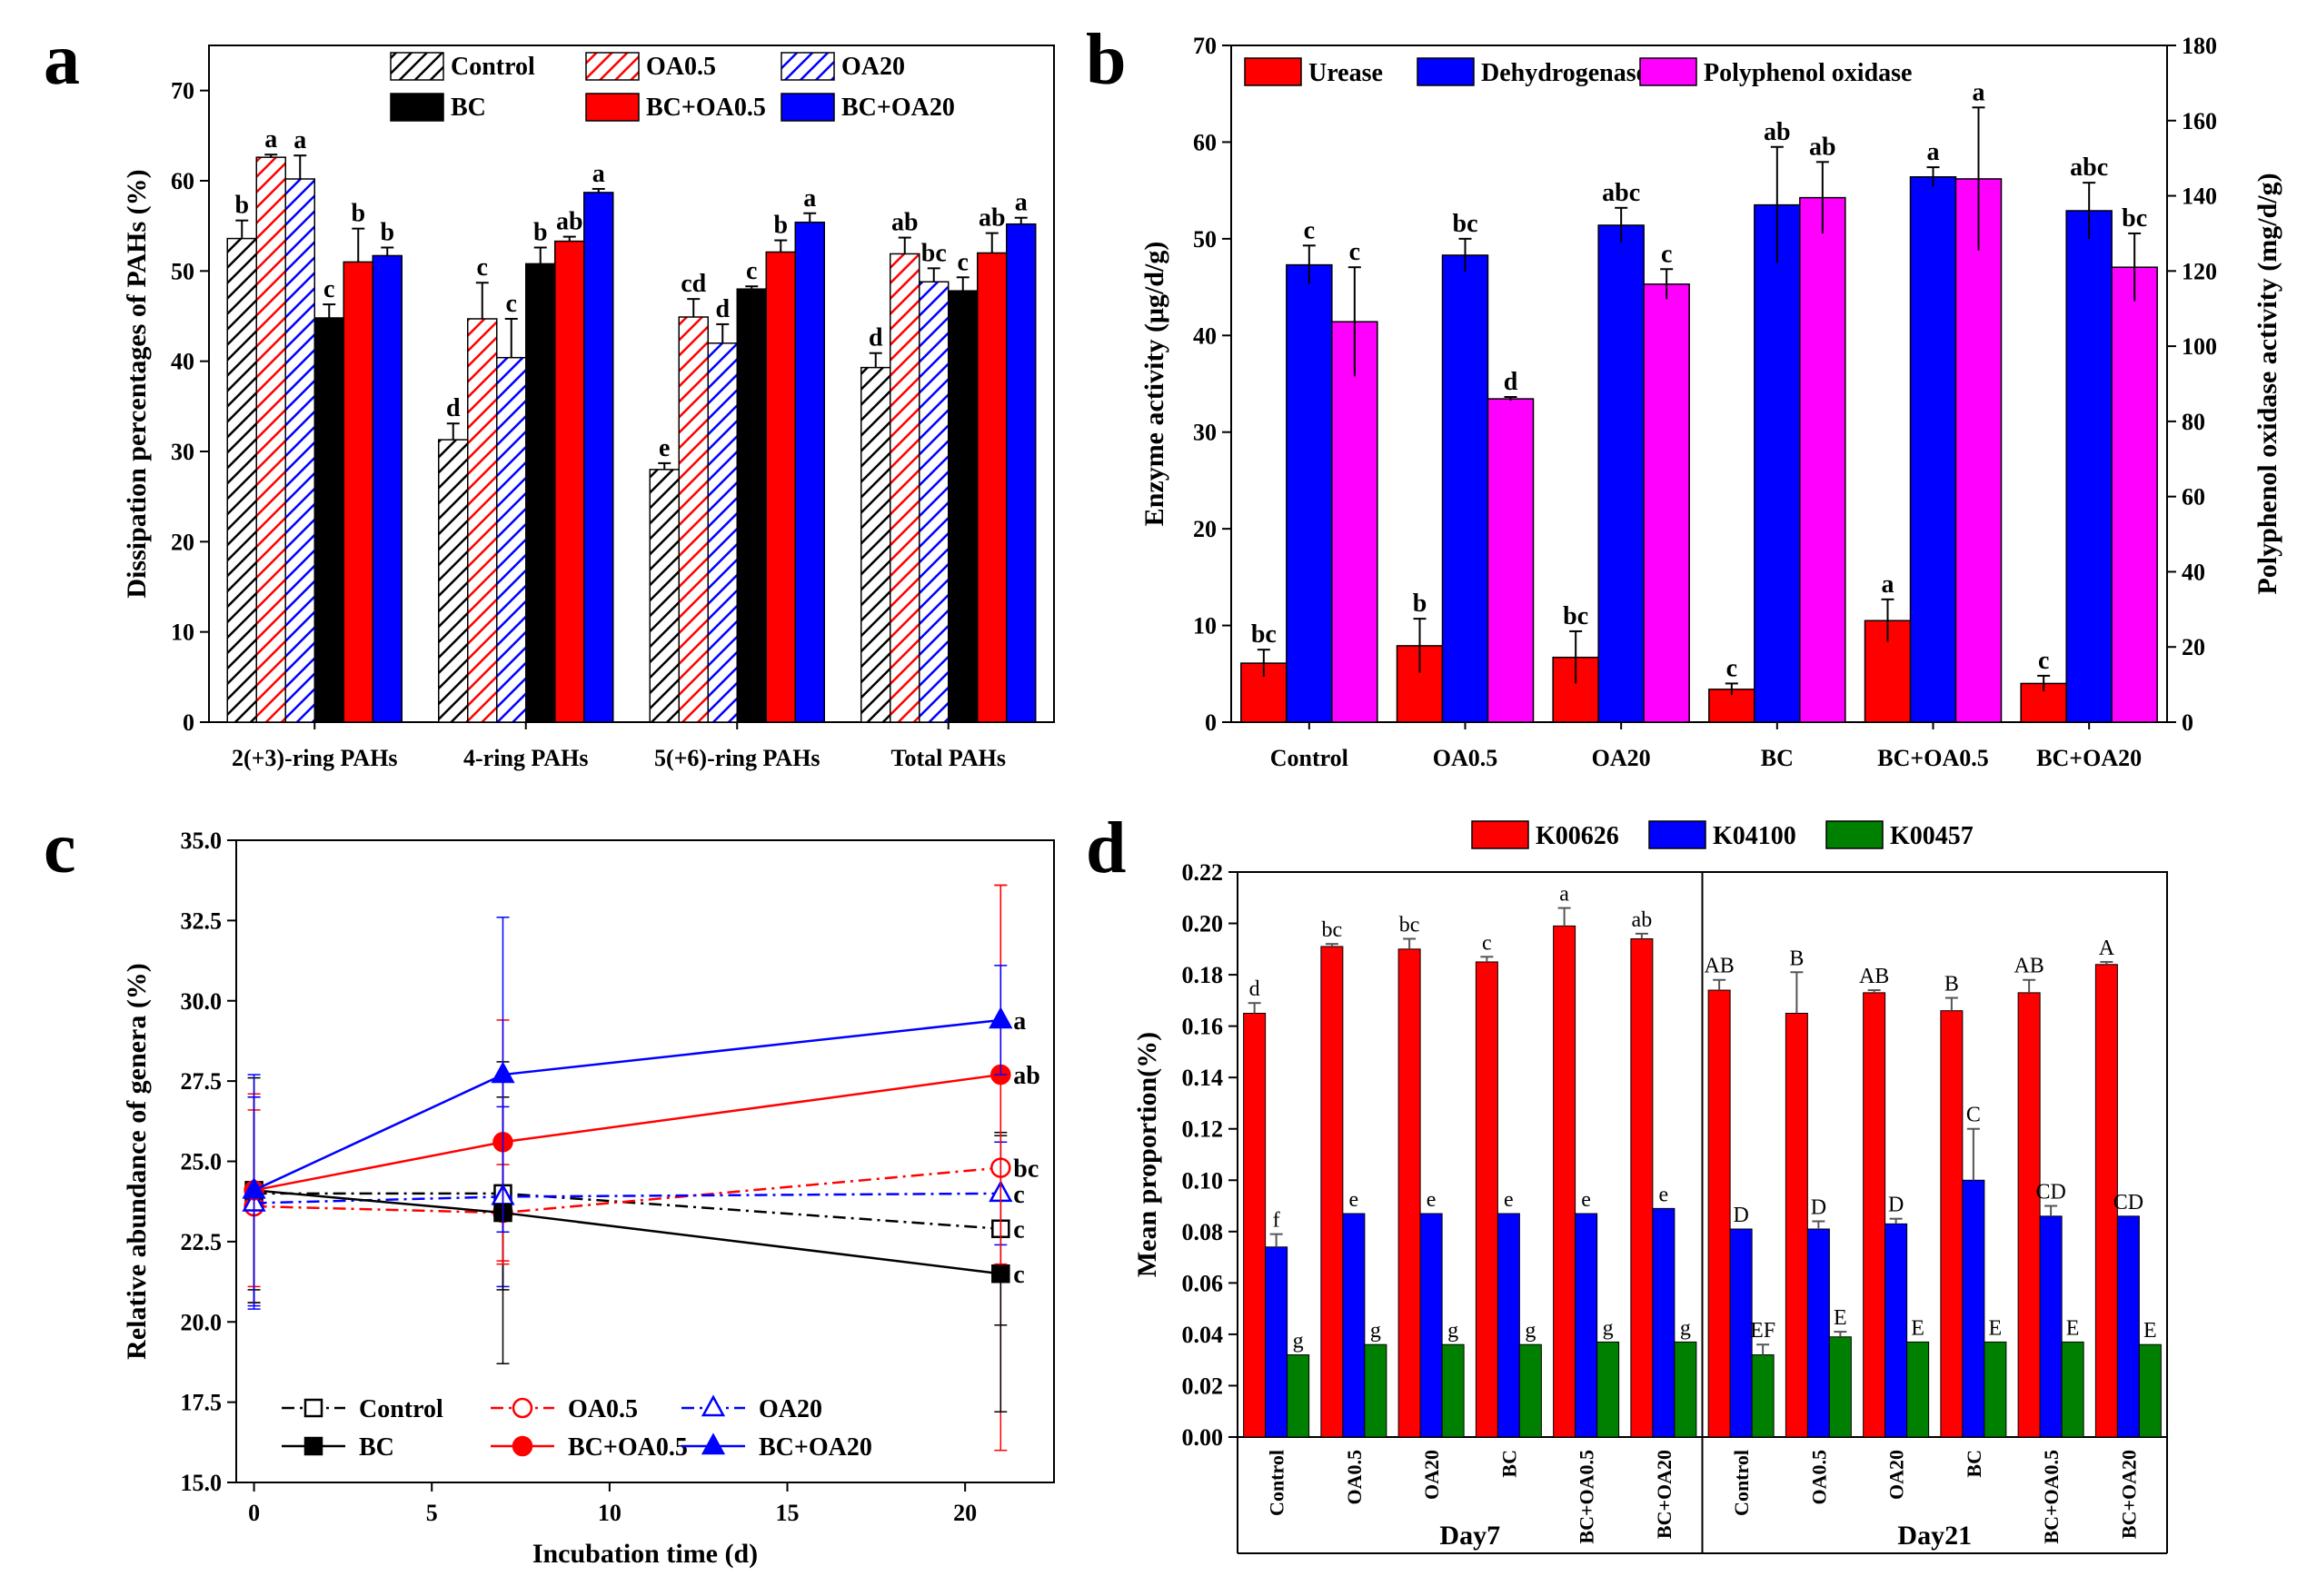 This screenshot has width=2307, height=1596. What do you see at coordinates (1740, 1215) in the screenshot?
I see `sig-label: D` at bounding box center [1740, 1215].